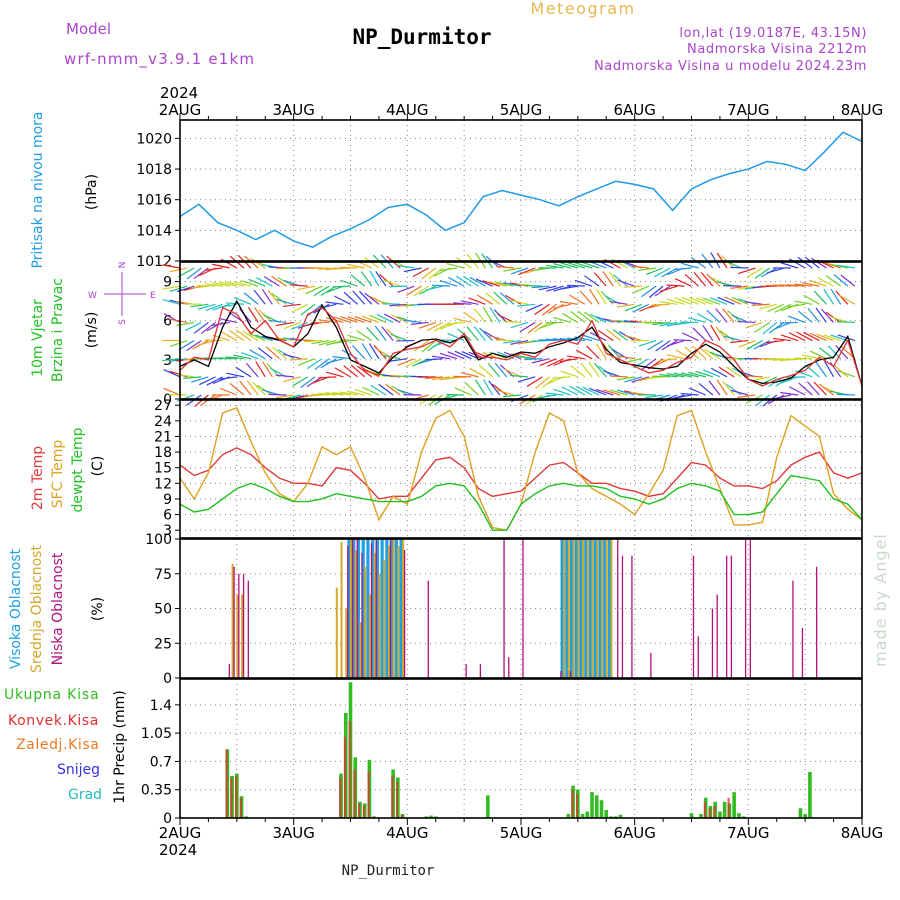 This screenshot has height=900, width=900. What do you see at coordinates (582, 9) in the screenshot?
I see `chart-title: Meteogram` at bounding box center [582, 9].